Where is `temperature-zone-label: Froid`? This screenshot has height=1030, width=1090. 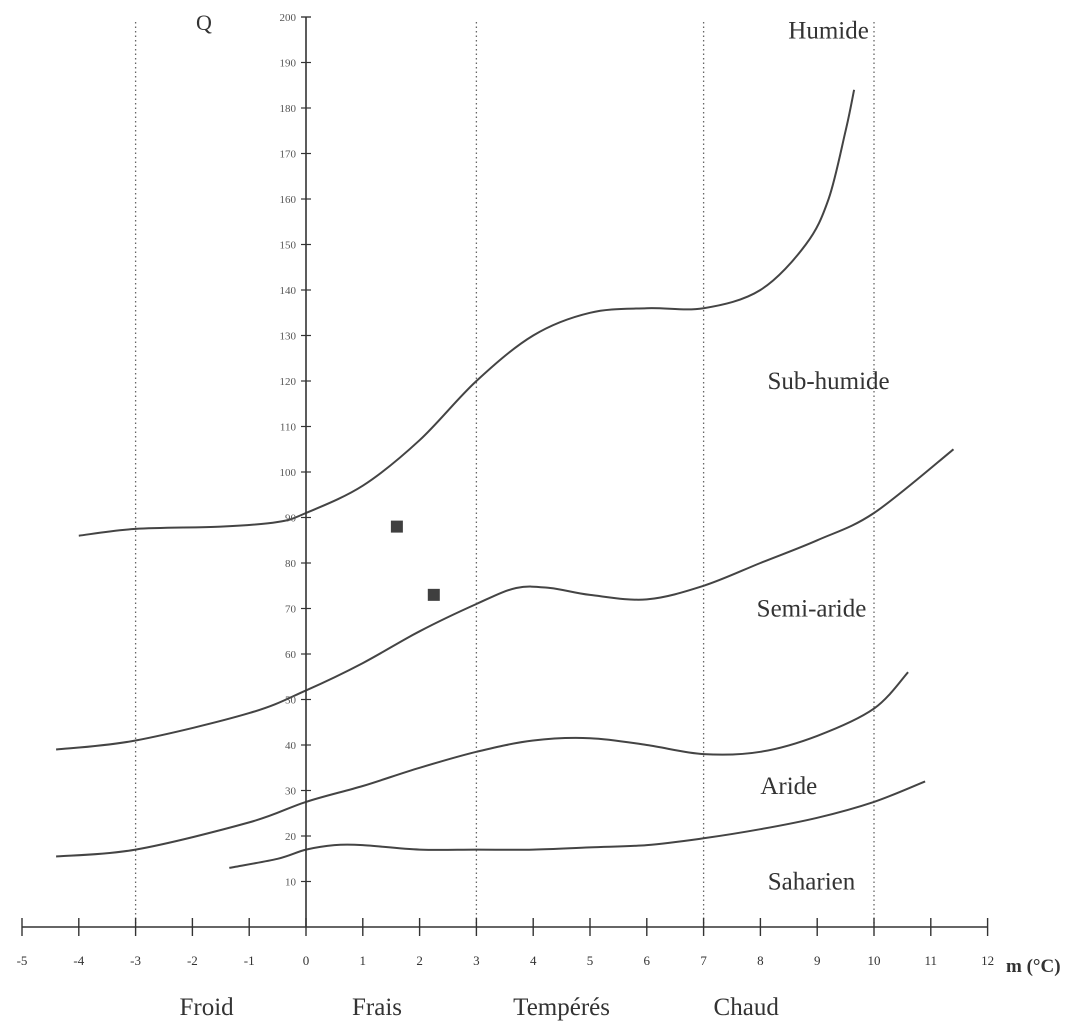 temperature-zone-label: Froid is located at coordinates (207, 1007).